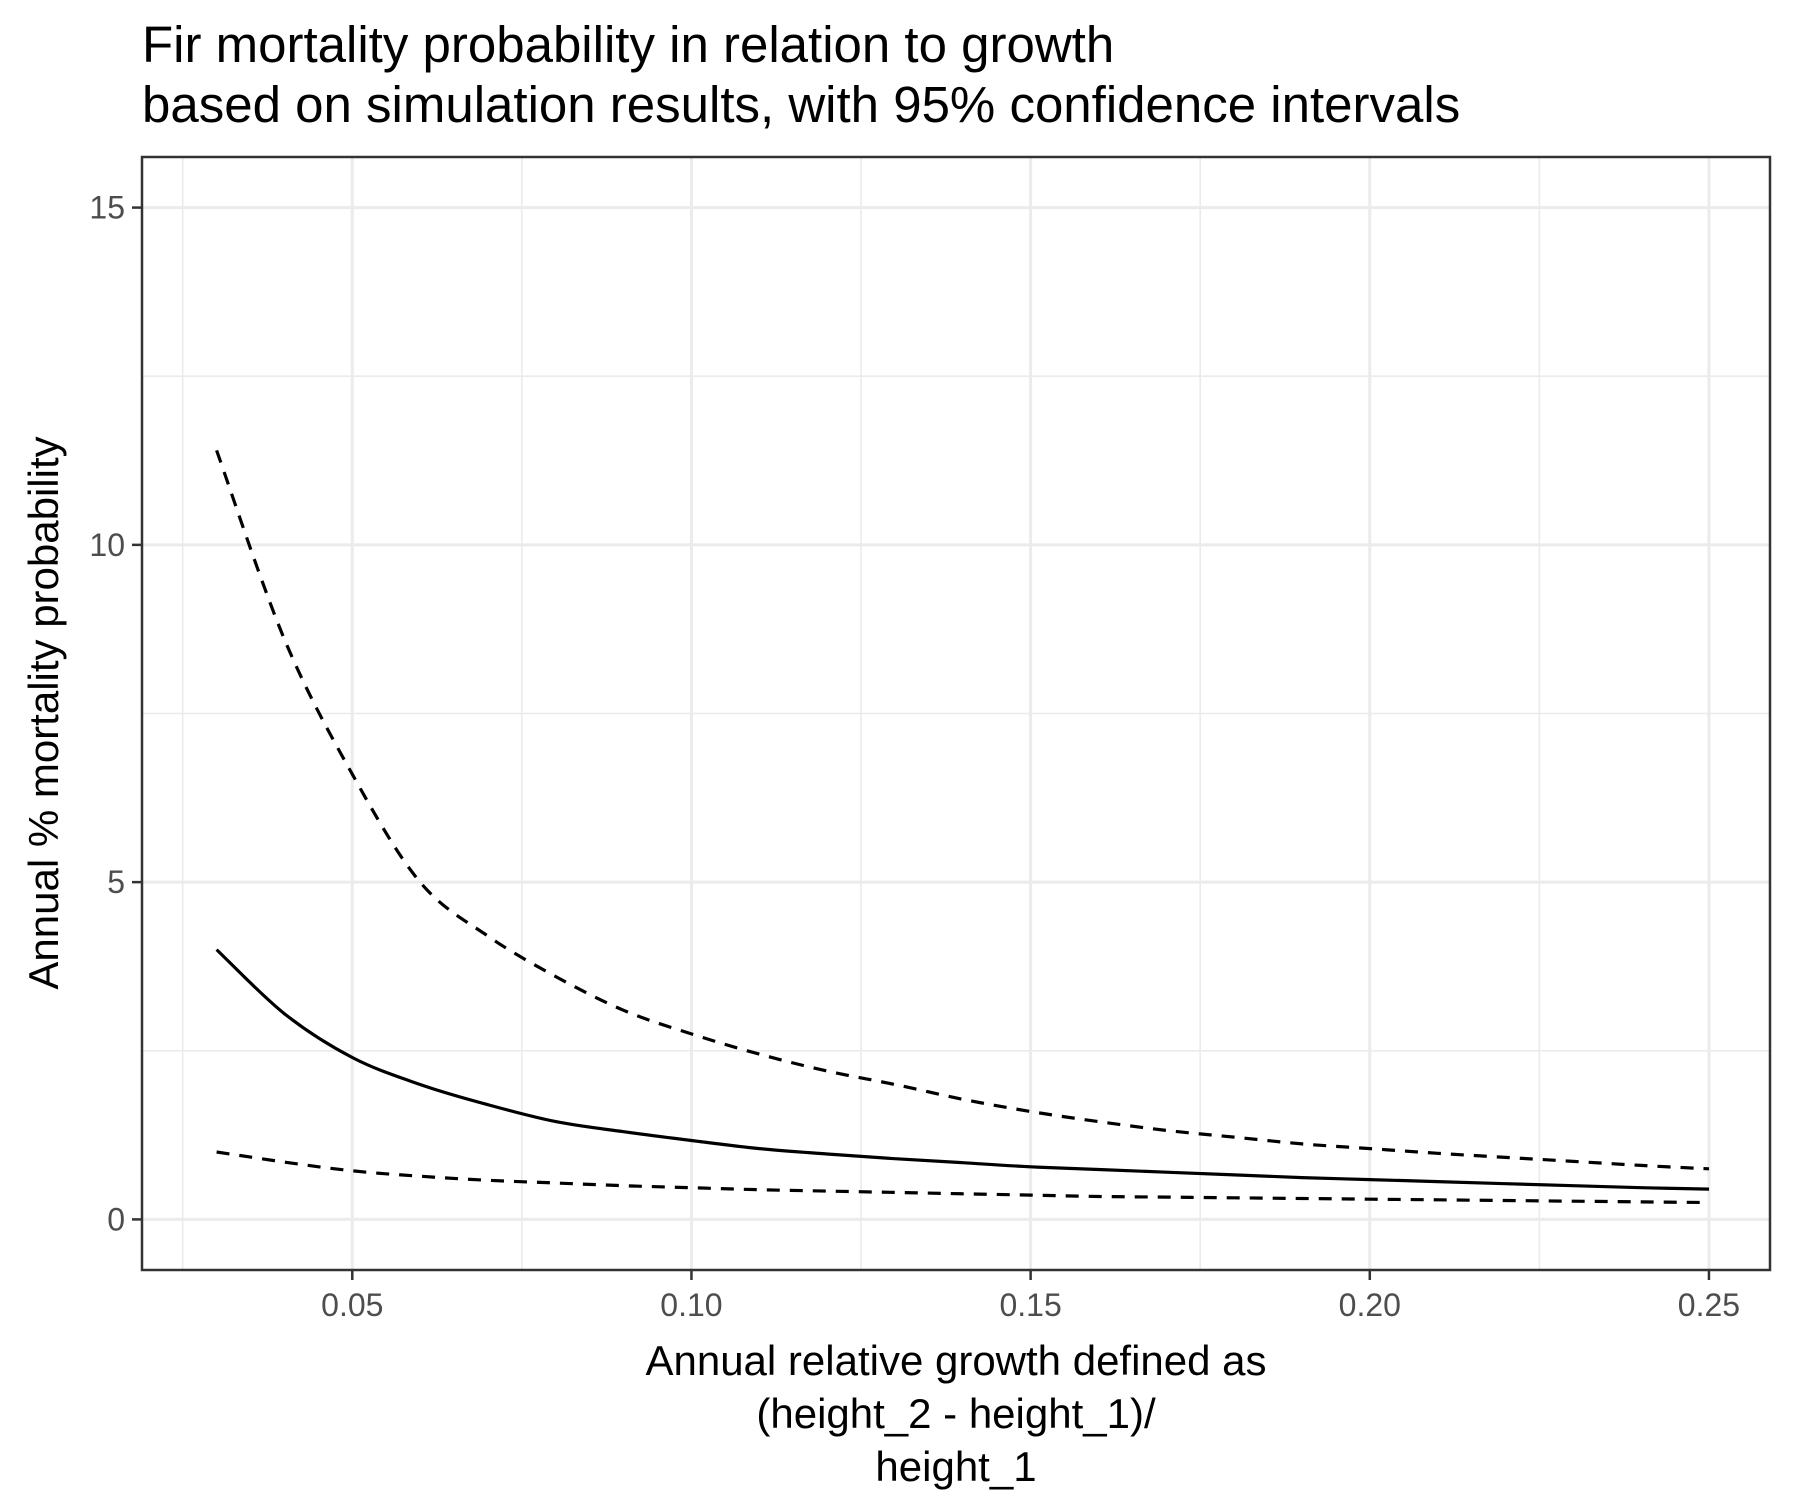 The height and width of the screenshot is (1500, 1800). What do you see at coordinates (691, 1305) in the screenshot?
I see `x-tick-label: 0.10` at bounding box center [691, 1305].